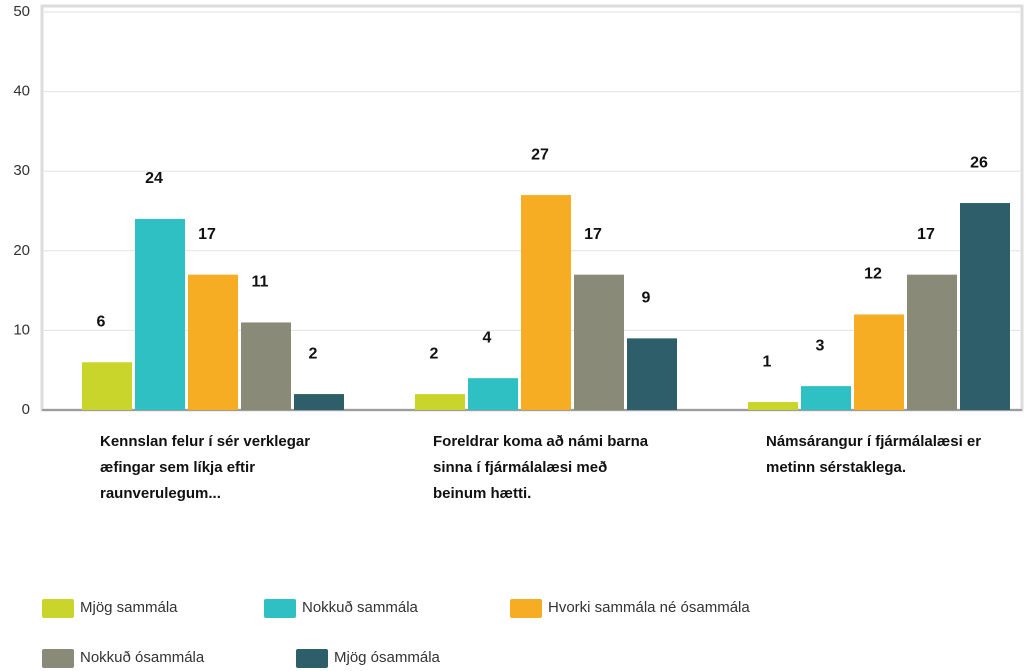  I want to click on legend-label: Mjög ósammála, so click(387, 657).